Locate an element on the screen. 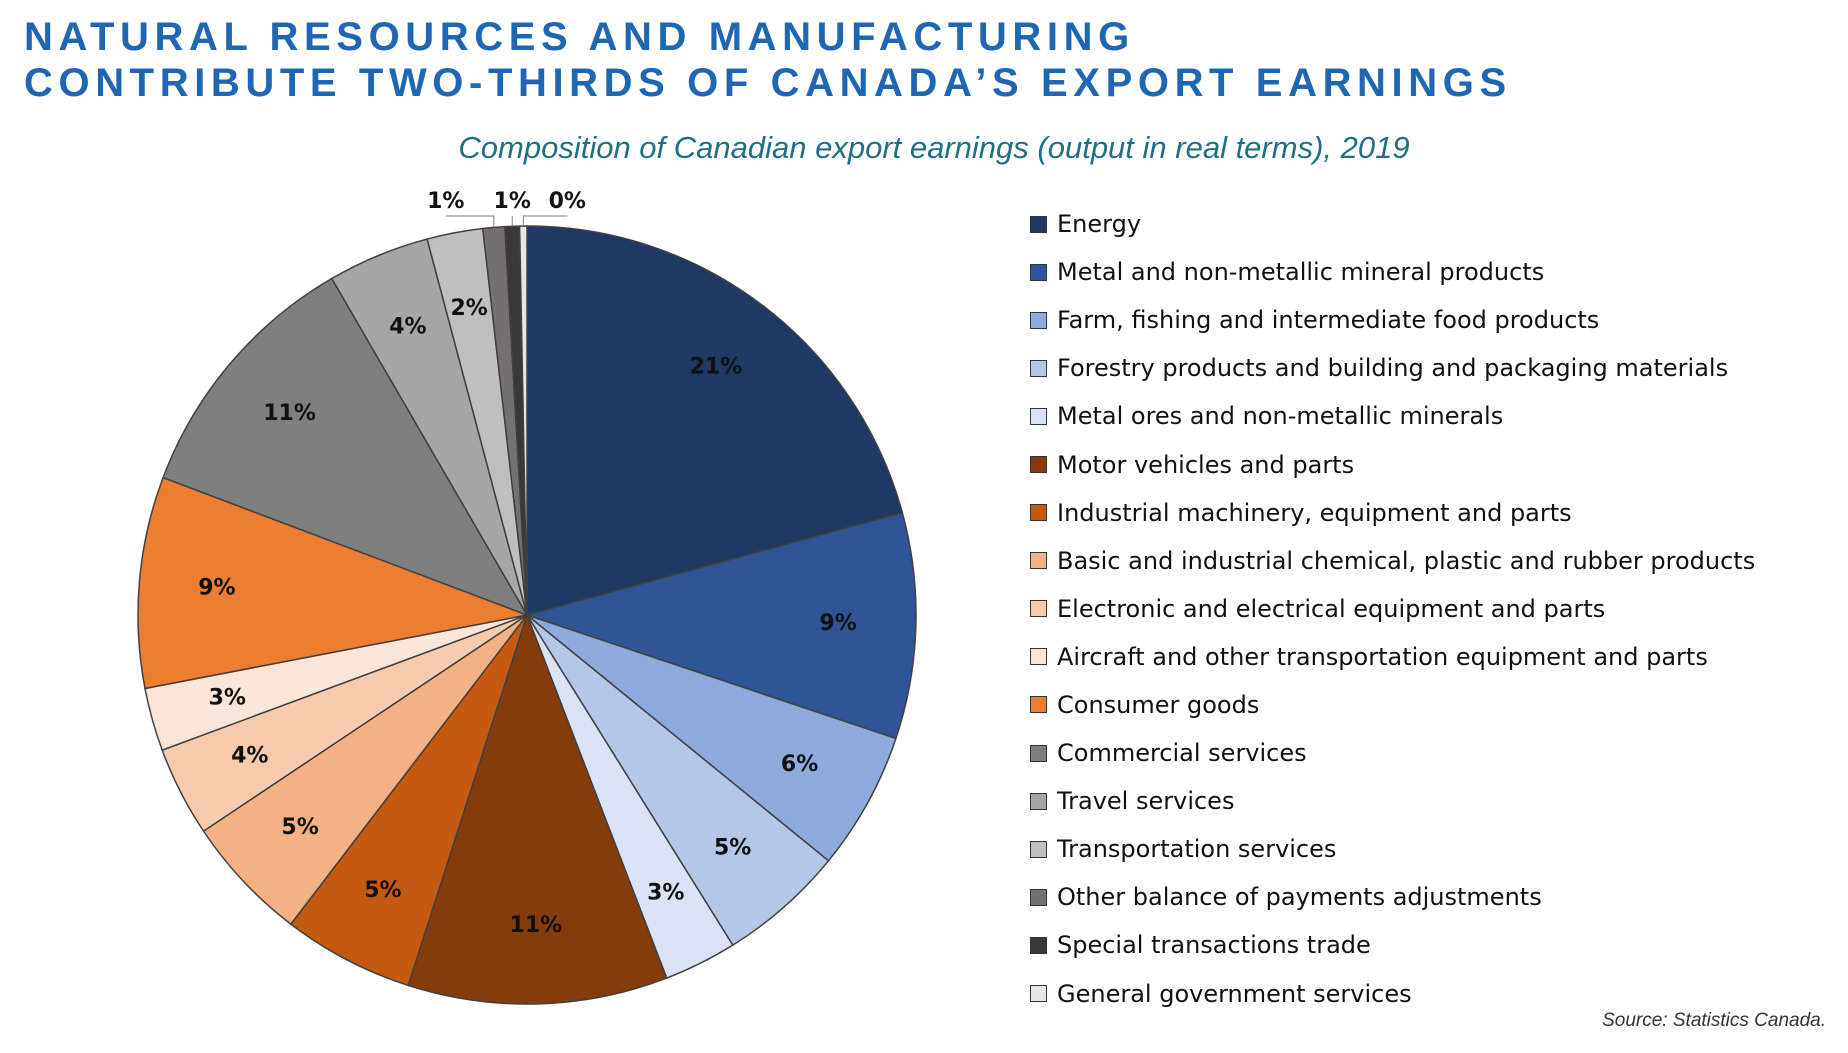  legend-label: Metal and non-metallic mineral products is located at coordinates (1301, 272).